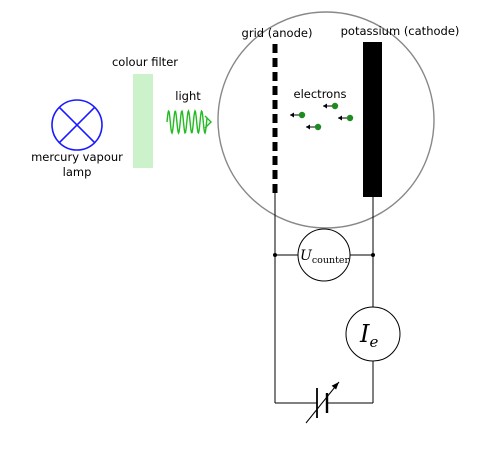 Image resolution: width=478 pixels, height=451 pixels. I want to click on ammeter-i-e: Ie, so click(373, 334).